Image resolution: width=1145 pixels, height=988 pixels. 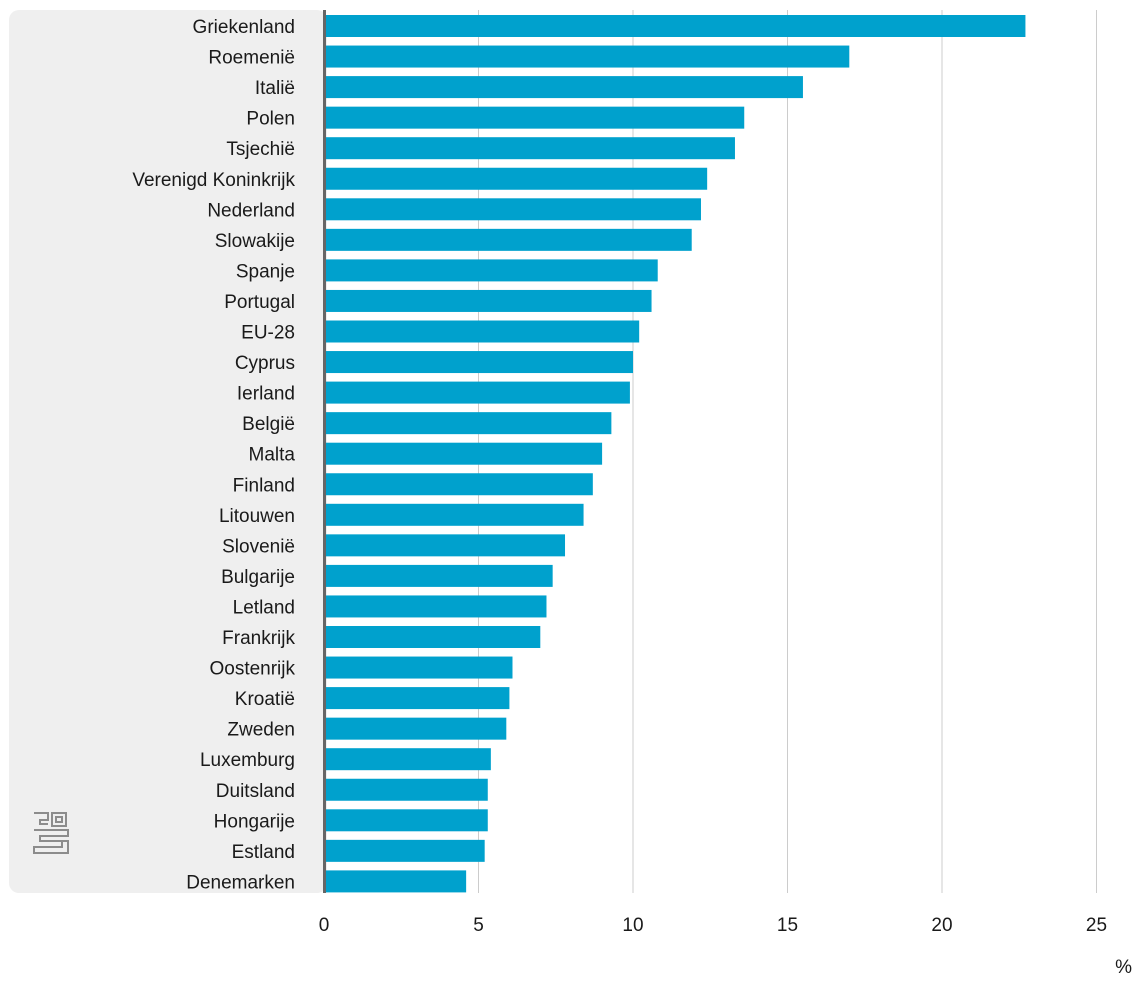 What do you see at coordinates (260, 149) in the screenshot?
I see `category-label: Tsjechië` at bounding box center [260, 149].